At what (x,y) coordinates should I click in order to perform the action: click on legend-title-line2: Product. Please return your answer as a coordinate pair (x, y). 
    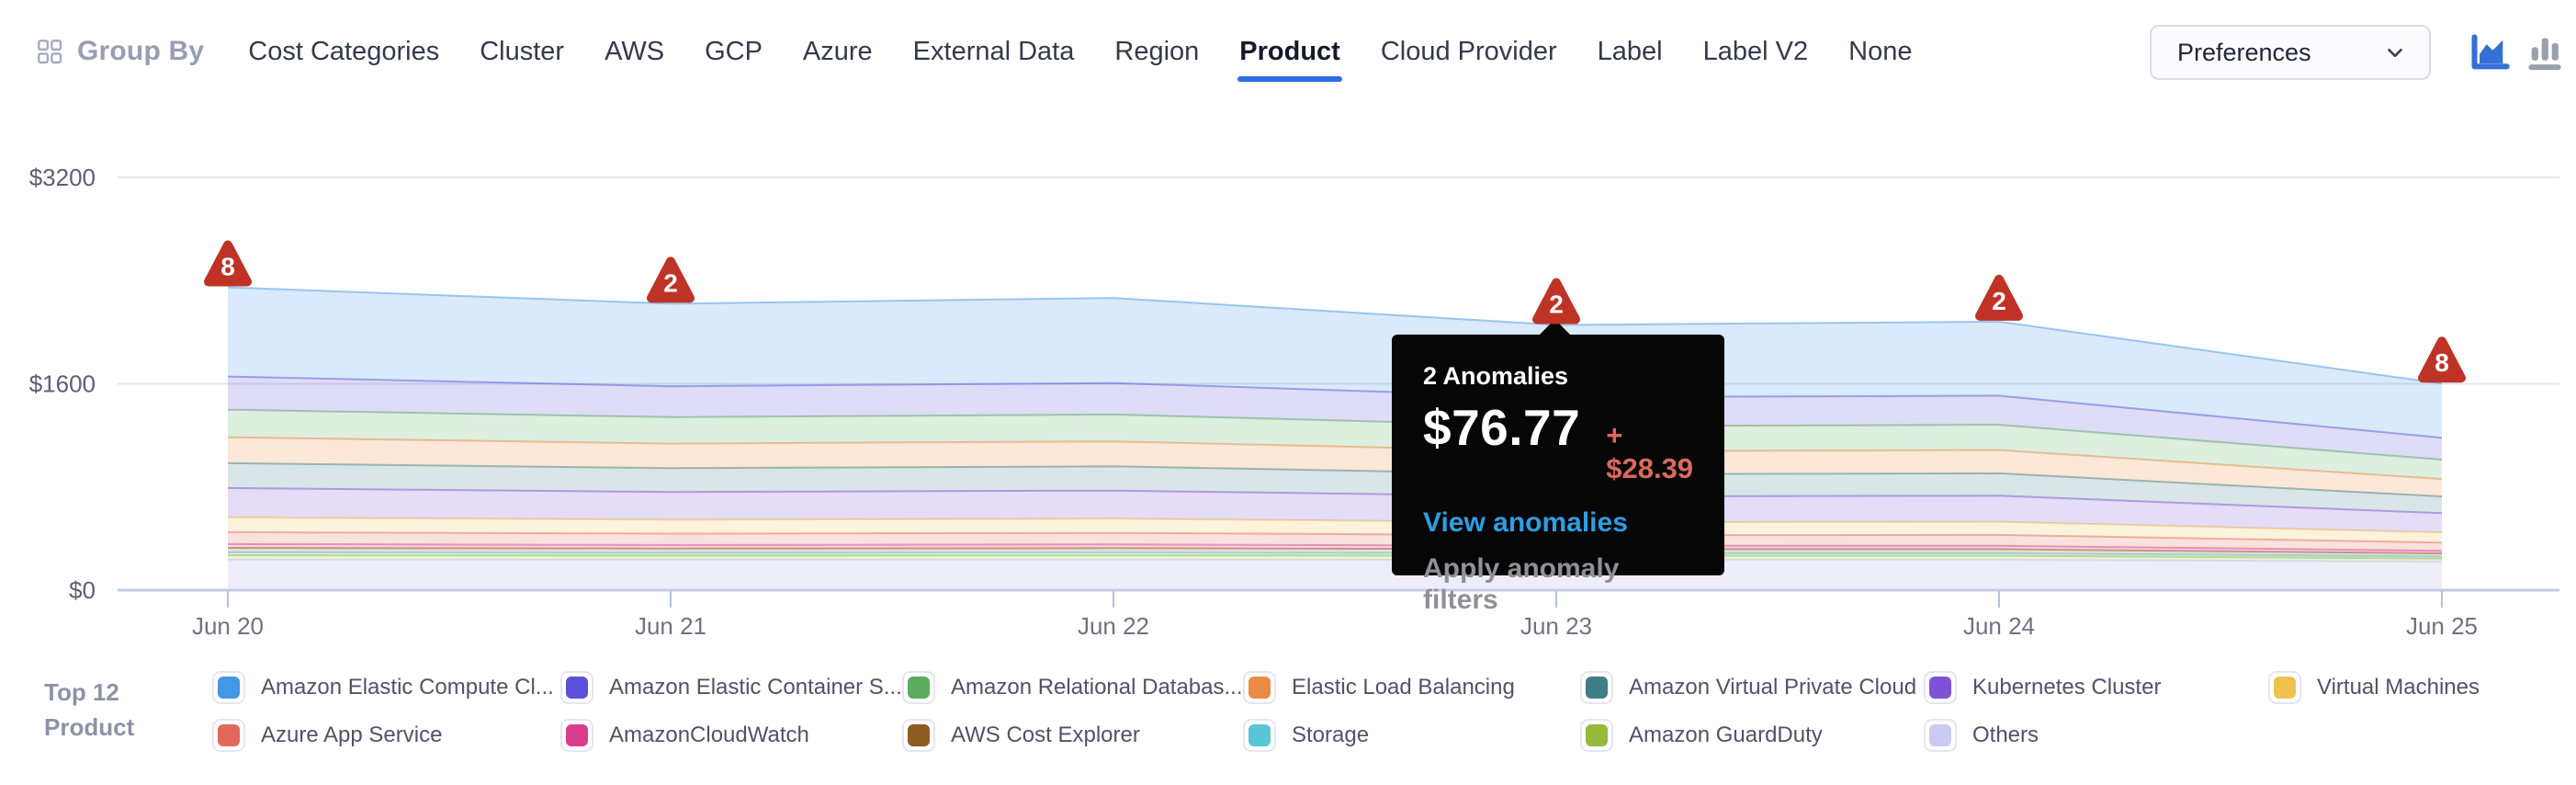
    Looking at the image, I should click on (89, 727).